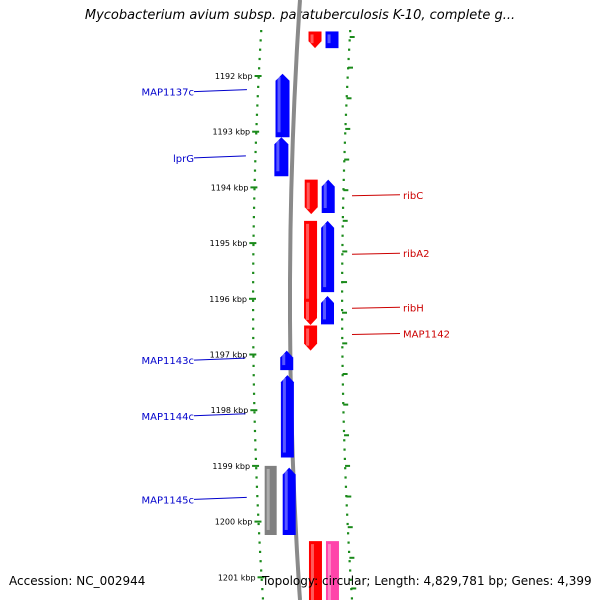 The height and width of the screenshot is (600, 600). I want to click on gene-label-right: MAP1142, so click(426, 334).